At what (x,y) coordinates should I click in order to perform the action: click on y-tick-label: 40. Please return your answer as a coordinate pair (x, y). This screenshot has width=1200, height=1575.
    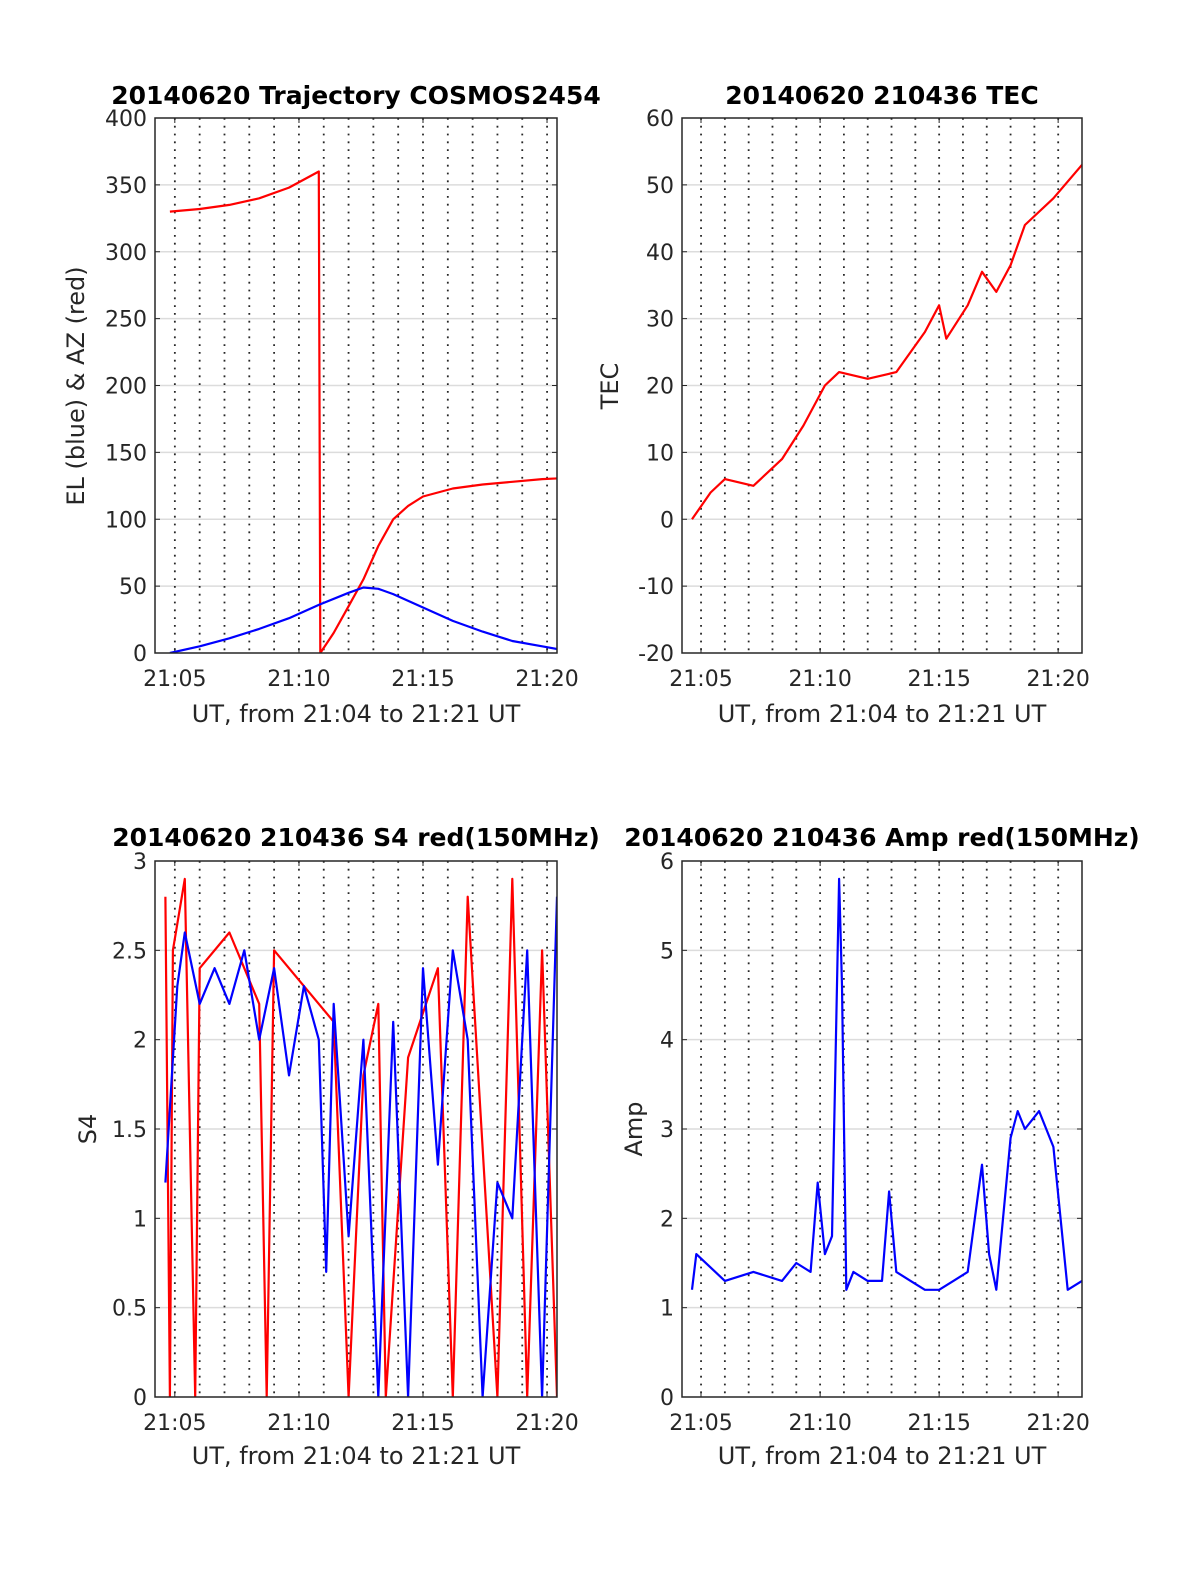
    Looking at the image, I should click on (660, 253).